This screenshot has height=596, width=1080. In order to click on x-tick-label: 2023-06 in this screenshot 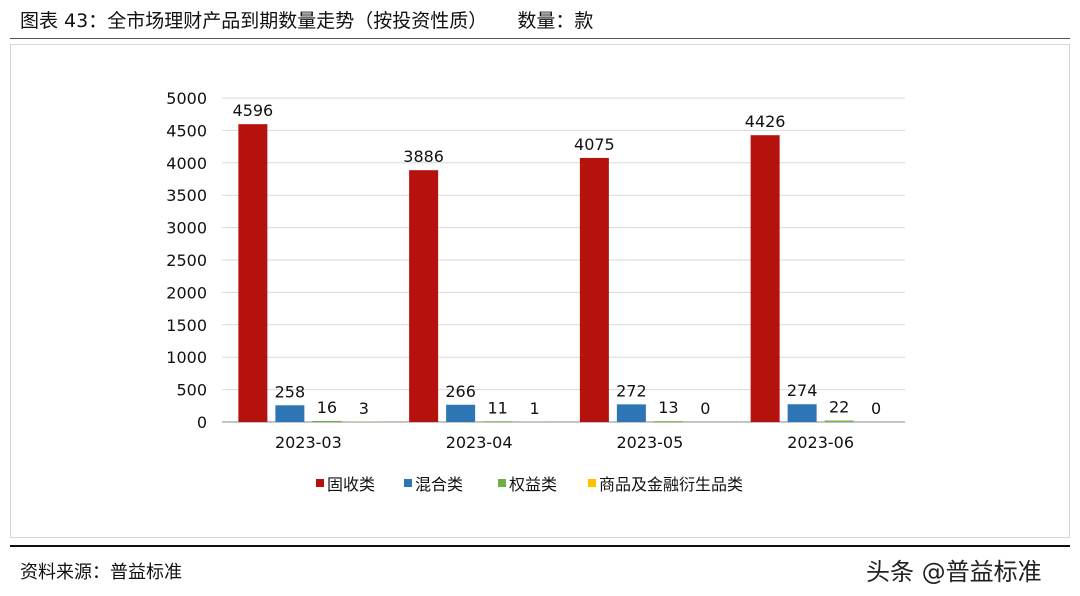, I will do `click(820, 442)`.